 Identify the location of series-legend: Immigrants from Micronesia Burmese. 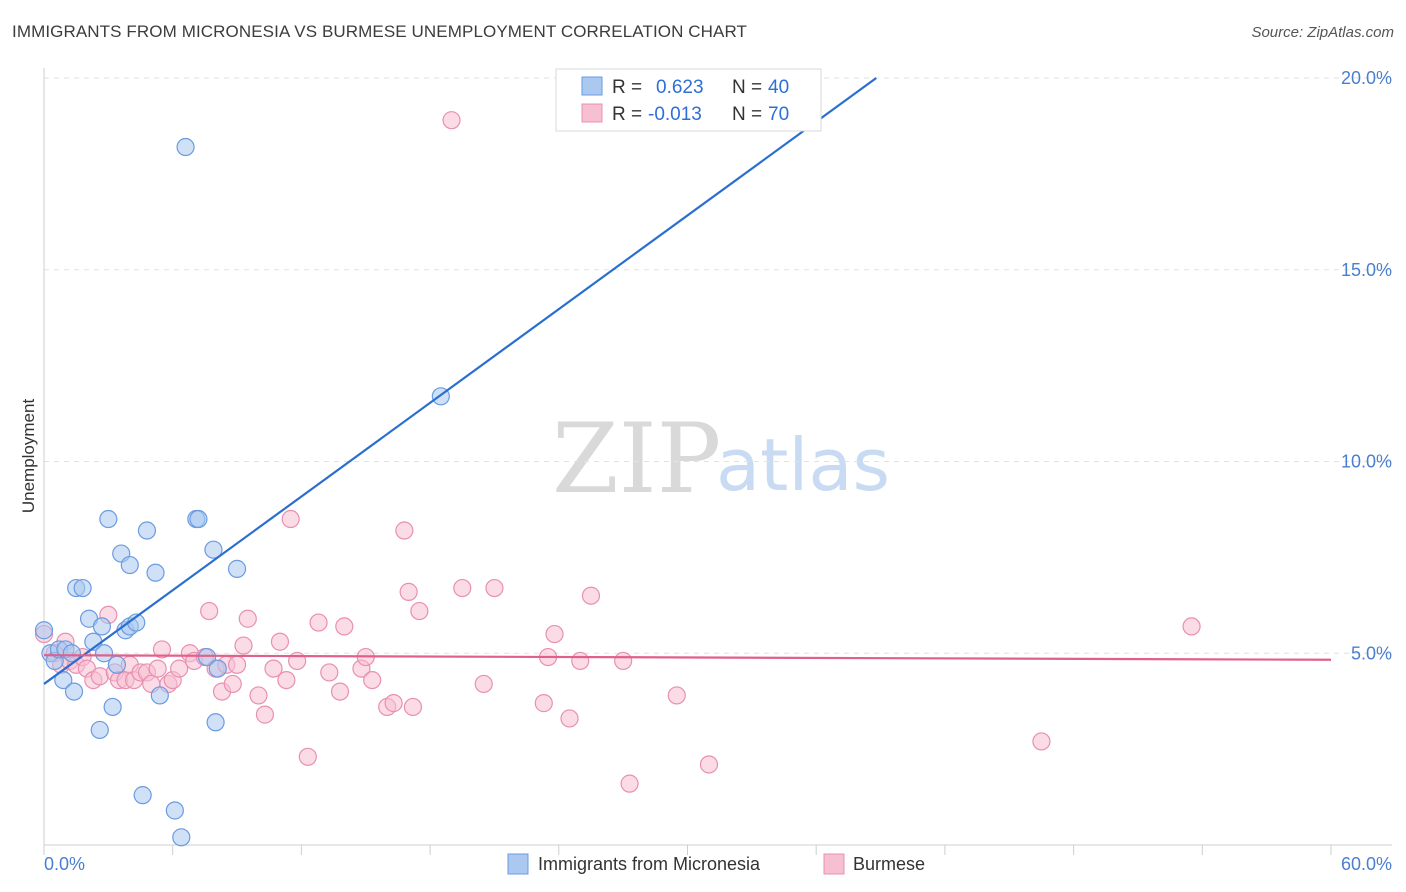
(716, 864).